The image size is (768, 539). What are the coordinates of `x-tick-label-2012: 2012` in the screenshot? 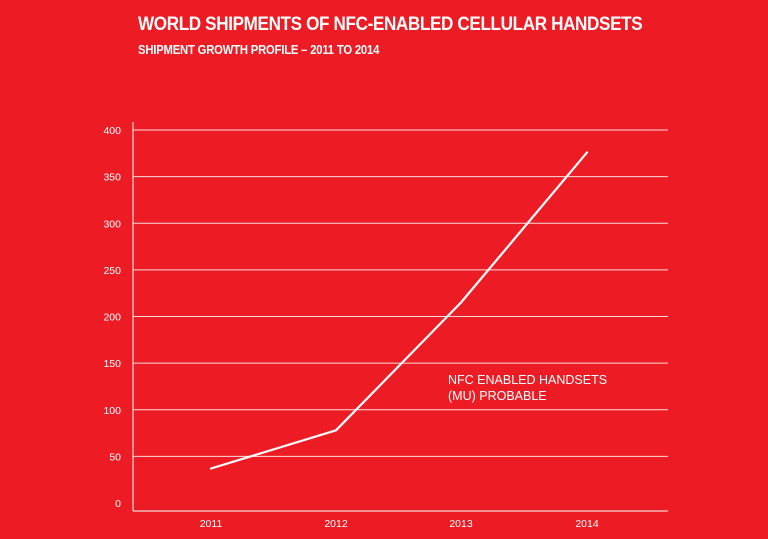 It's located at (336, 524).